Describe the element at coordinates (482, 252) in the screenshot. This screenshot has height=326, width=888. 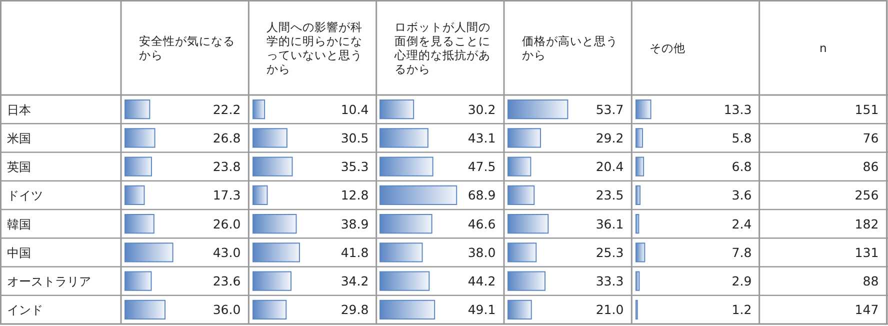
I see `data-label: 38.0` at that location.